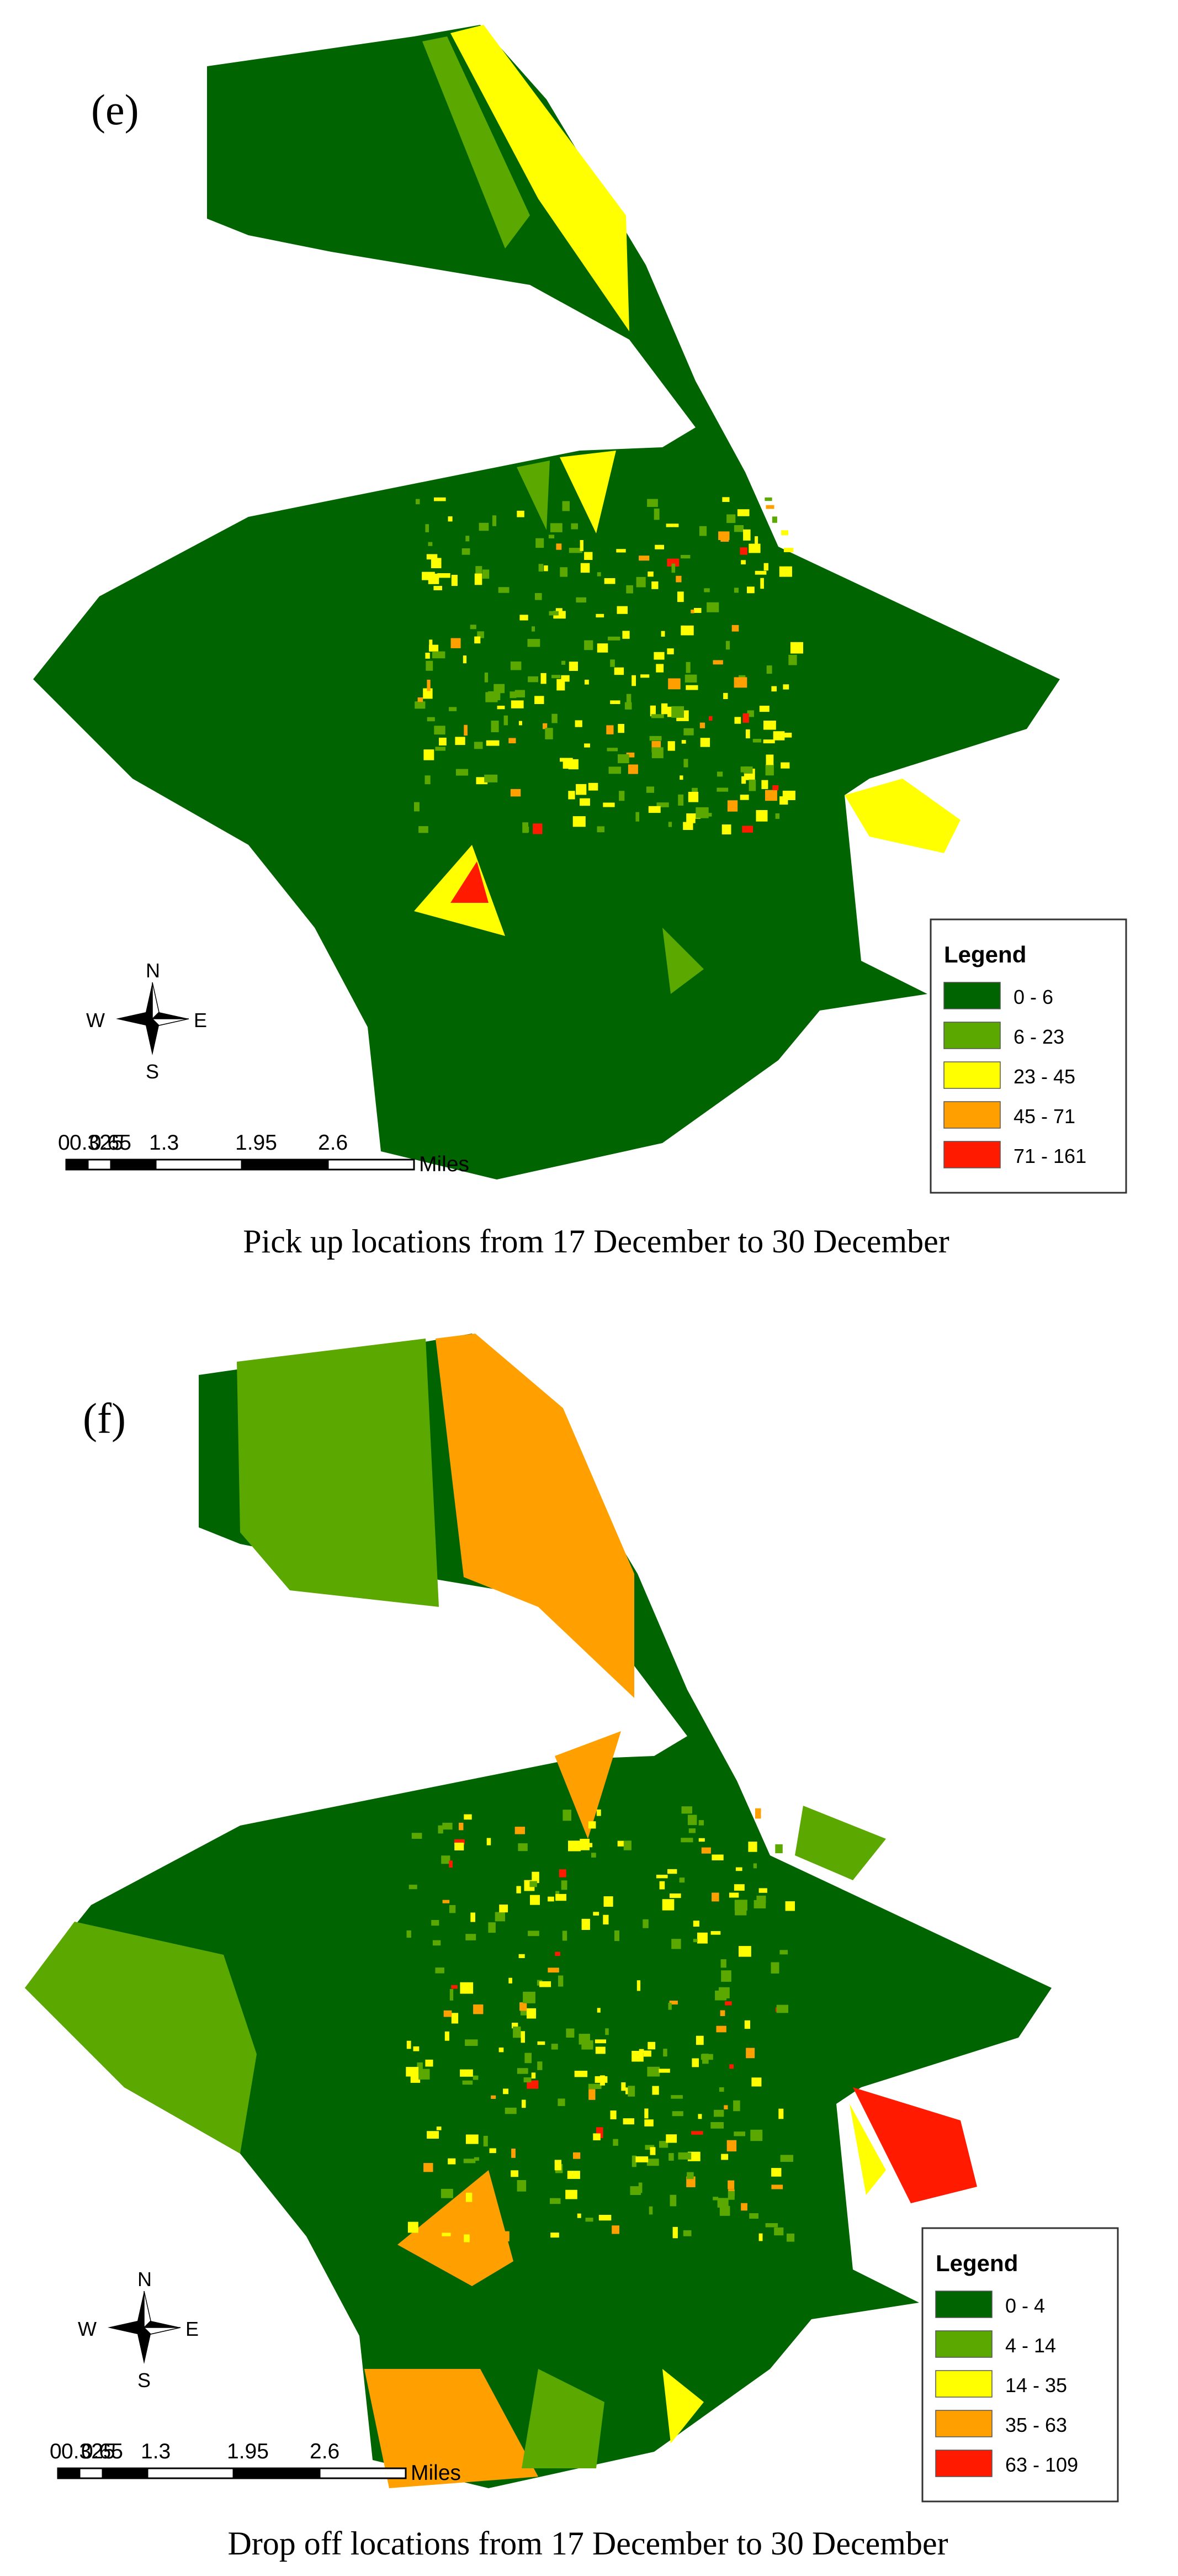 This screenshot has height=2576, width=1178. I want to click on legend-label: 6 - 23, so click(1038, 1036).